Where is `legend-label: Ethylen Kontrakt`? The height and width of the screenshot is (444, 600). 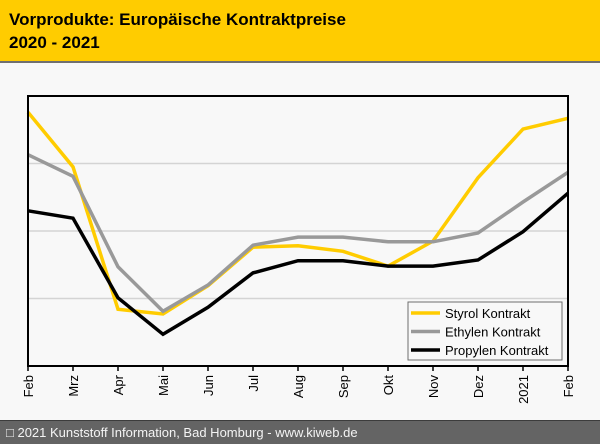
legend-label: Ethylen Kontrakt is located at coordinates (493, 332).